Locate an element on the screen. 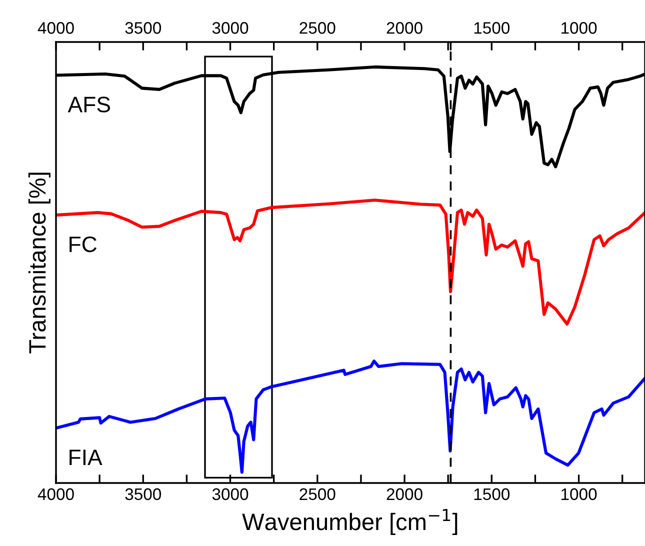 This screenshot has width=645, height=546. x-tick-label: 4000 is located at coordinates (56, 494).